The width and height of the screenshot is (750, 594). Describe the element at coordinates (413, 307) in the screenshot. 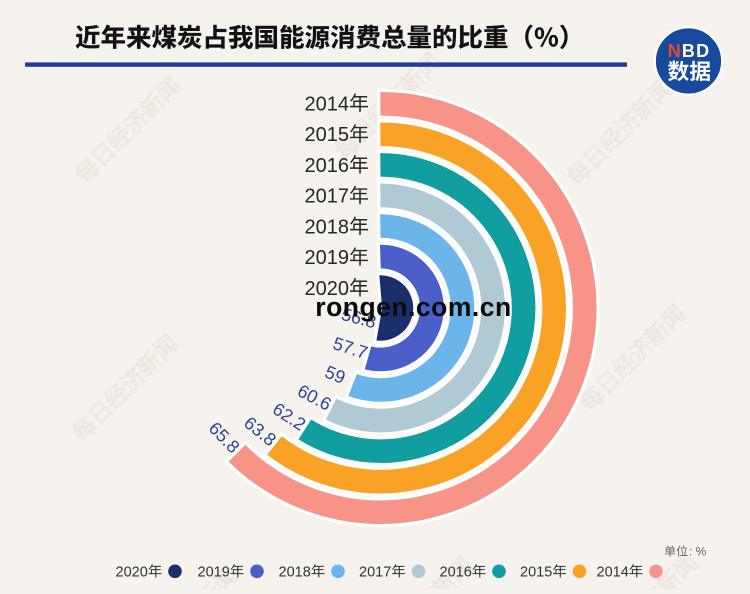

I see `svg-text: rongen.com.cn` at that location.